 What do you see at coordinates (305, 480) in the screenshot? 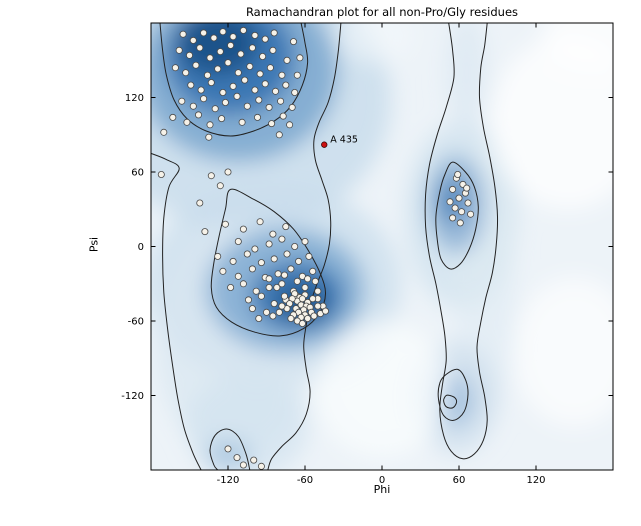
I see `x-tick-label: -60` at bounding box center [305, 480].